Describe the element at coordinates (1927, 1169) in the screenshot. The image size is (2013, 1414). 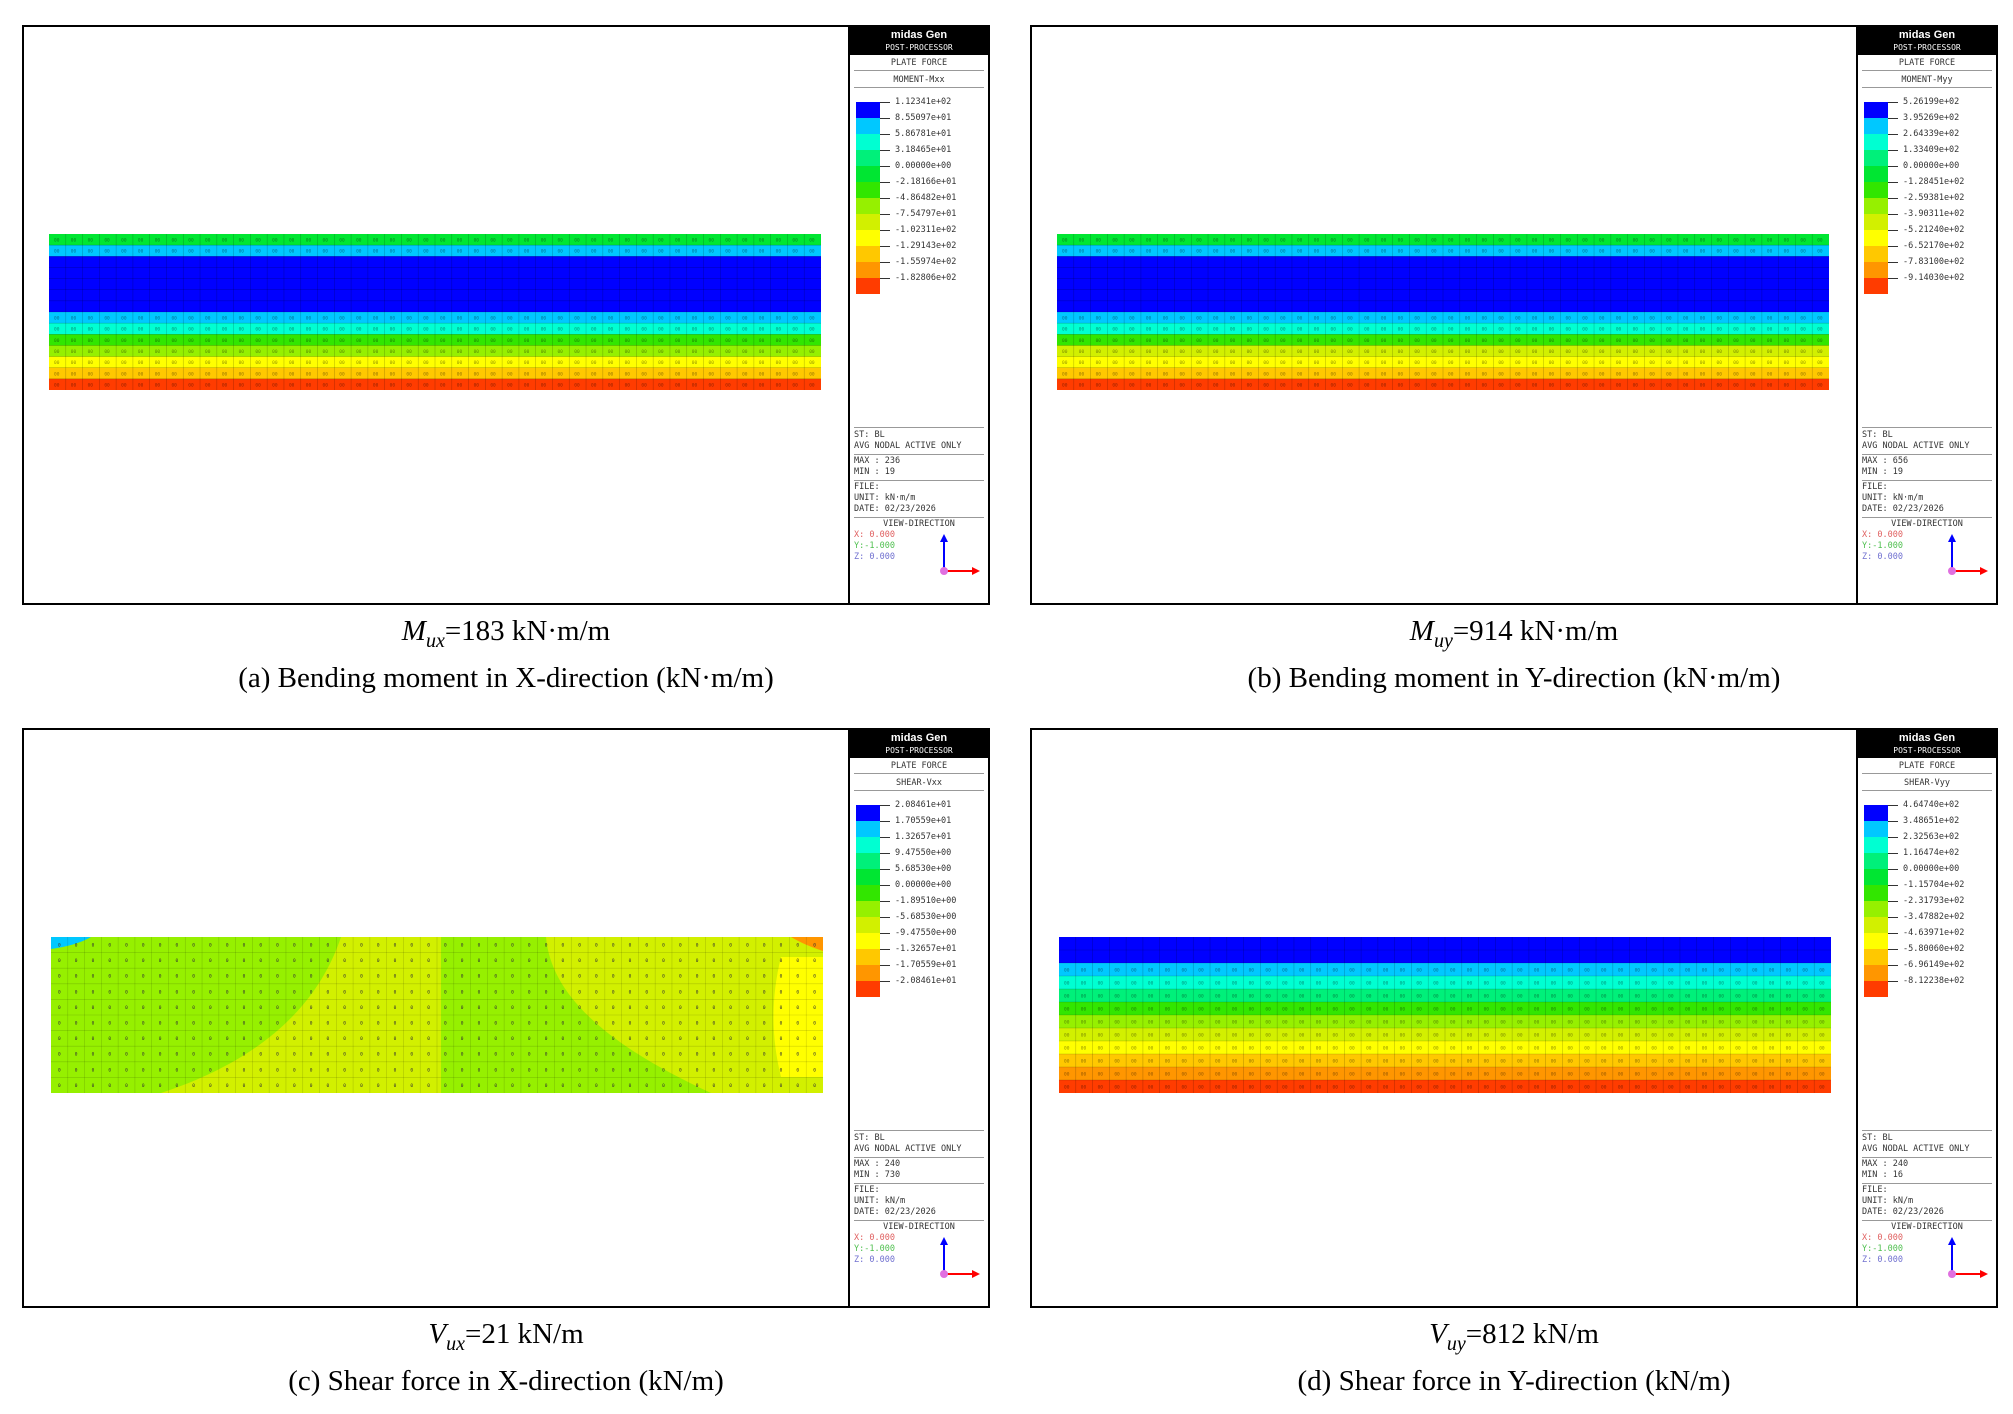
I see `maxmin-group: MAX : 240 MIN : 16` at that location.